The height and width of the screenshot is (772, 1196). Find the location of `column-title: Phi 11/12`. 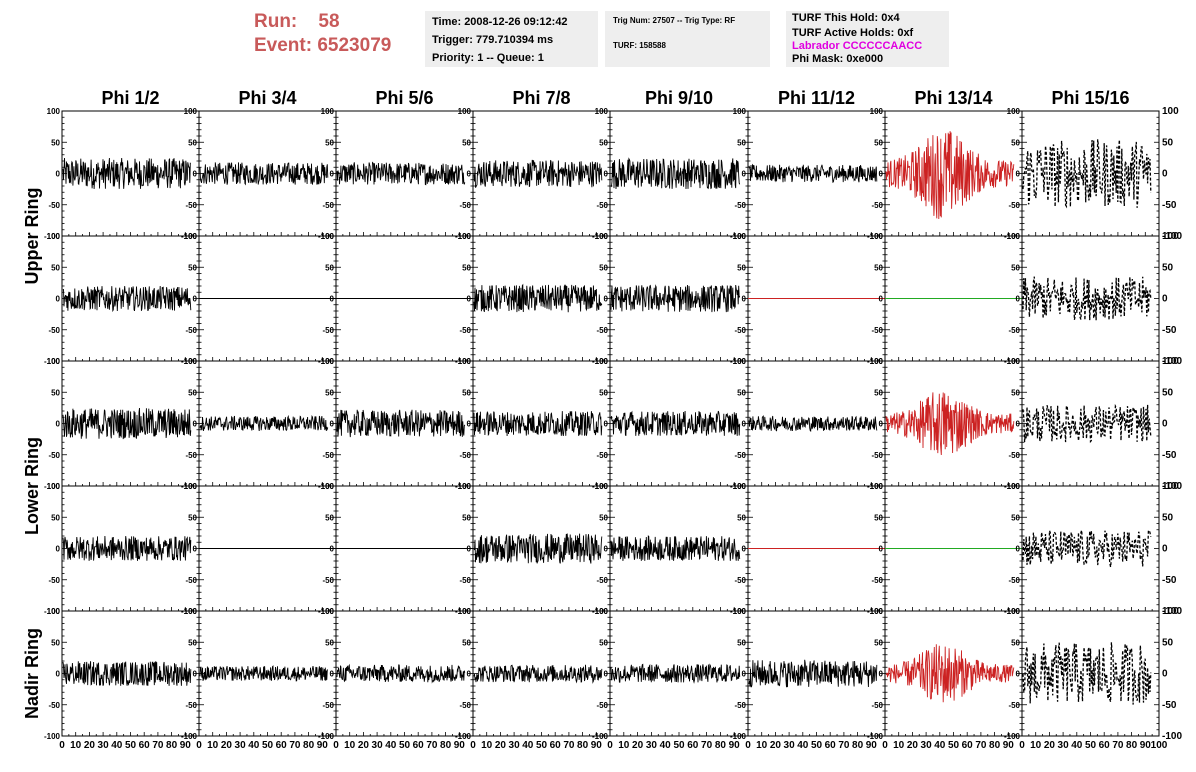

column-title: Phi 11/12 is located at coordinates (816, 98).